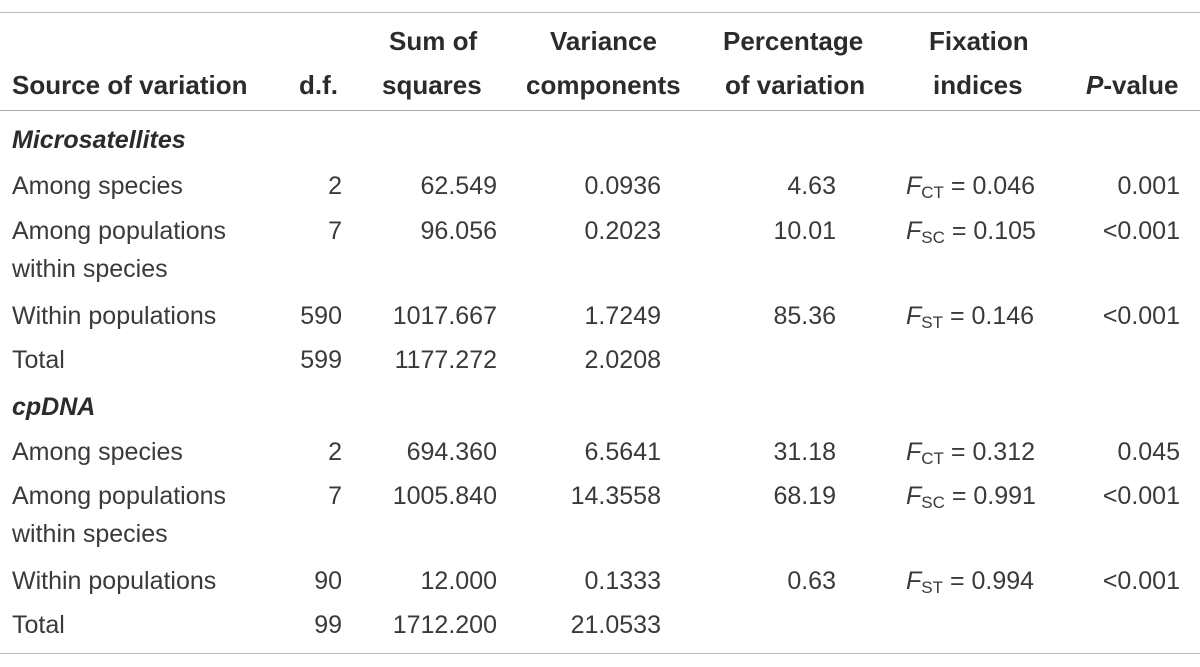 This screenshot has height=667, width=1200. Describe the element at coordinates (603, 41) in the screenshot. I see `header-vc-line1: Variance` at that location.